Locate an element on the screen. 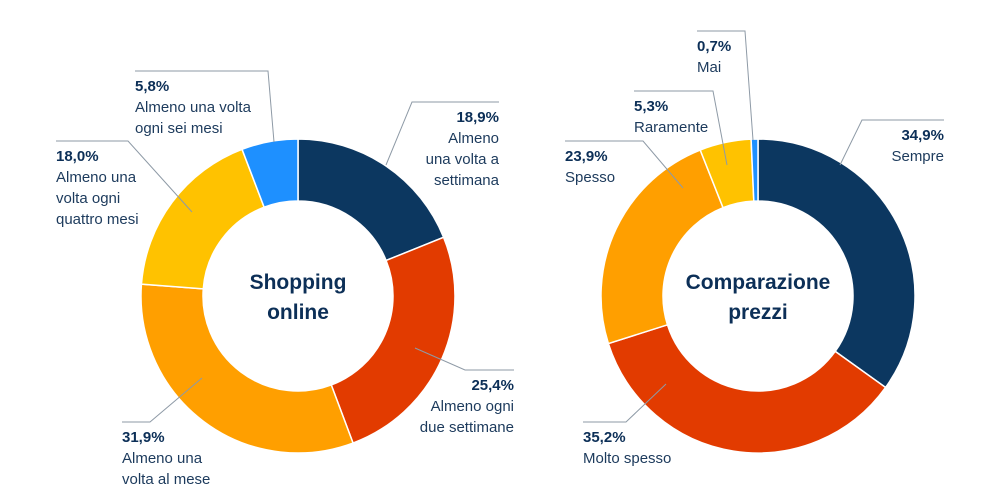 The image size is (1000, 500). donut-center-title: Shopping is located at coordinates (298, 282).